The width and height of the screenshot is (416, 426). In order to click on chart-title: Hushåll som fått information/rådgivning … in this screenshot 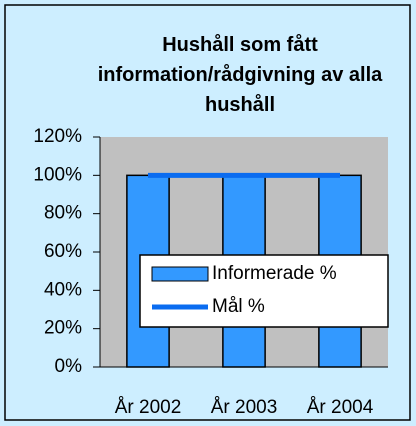, I will do `click(240, 75)`.